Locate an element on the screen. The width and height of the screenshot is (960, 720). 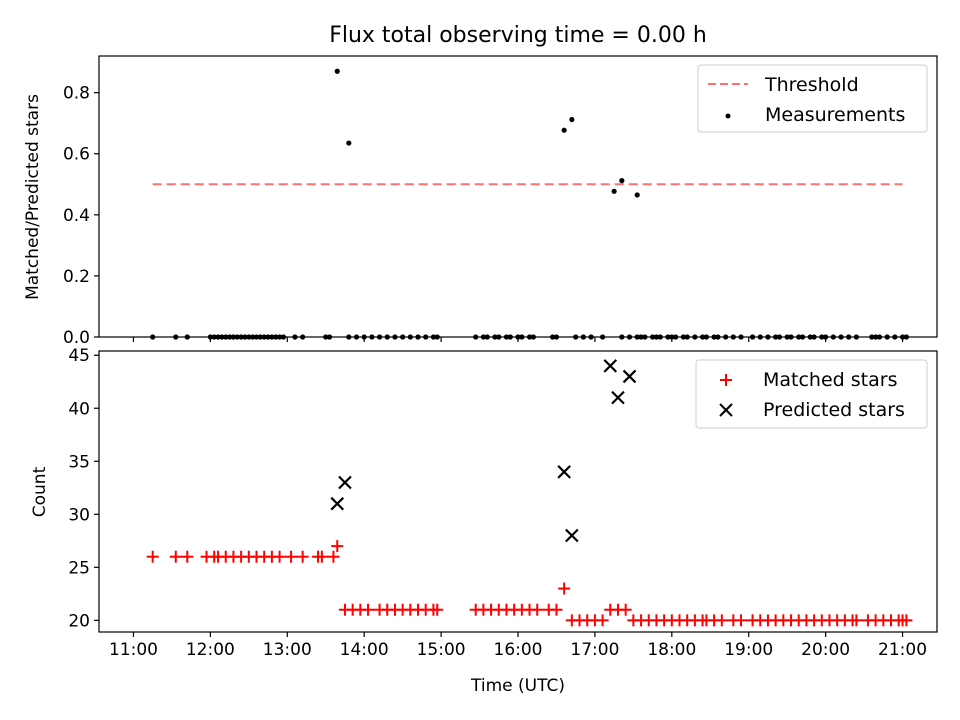
bottom-y-tick-label: 35 is located at coordinates (79, 462).